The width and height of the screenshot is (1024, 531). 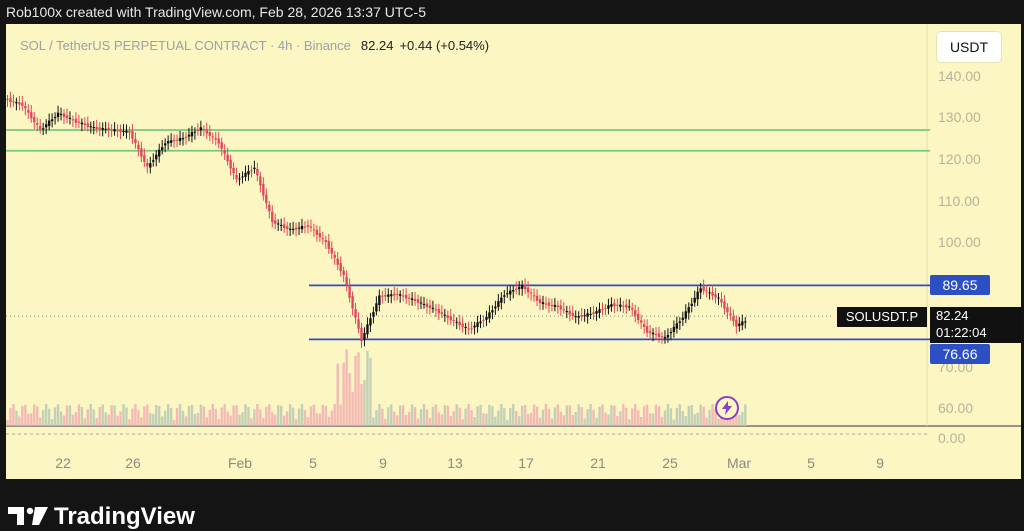 I want to click on price-change: +0.44 (+0.54%), so click(x=444, y=45).